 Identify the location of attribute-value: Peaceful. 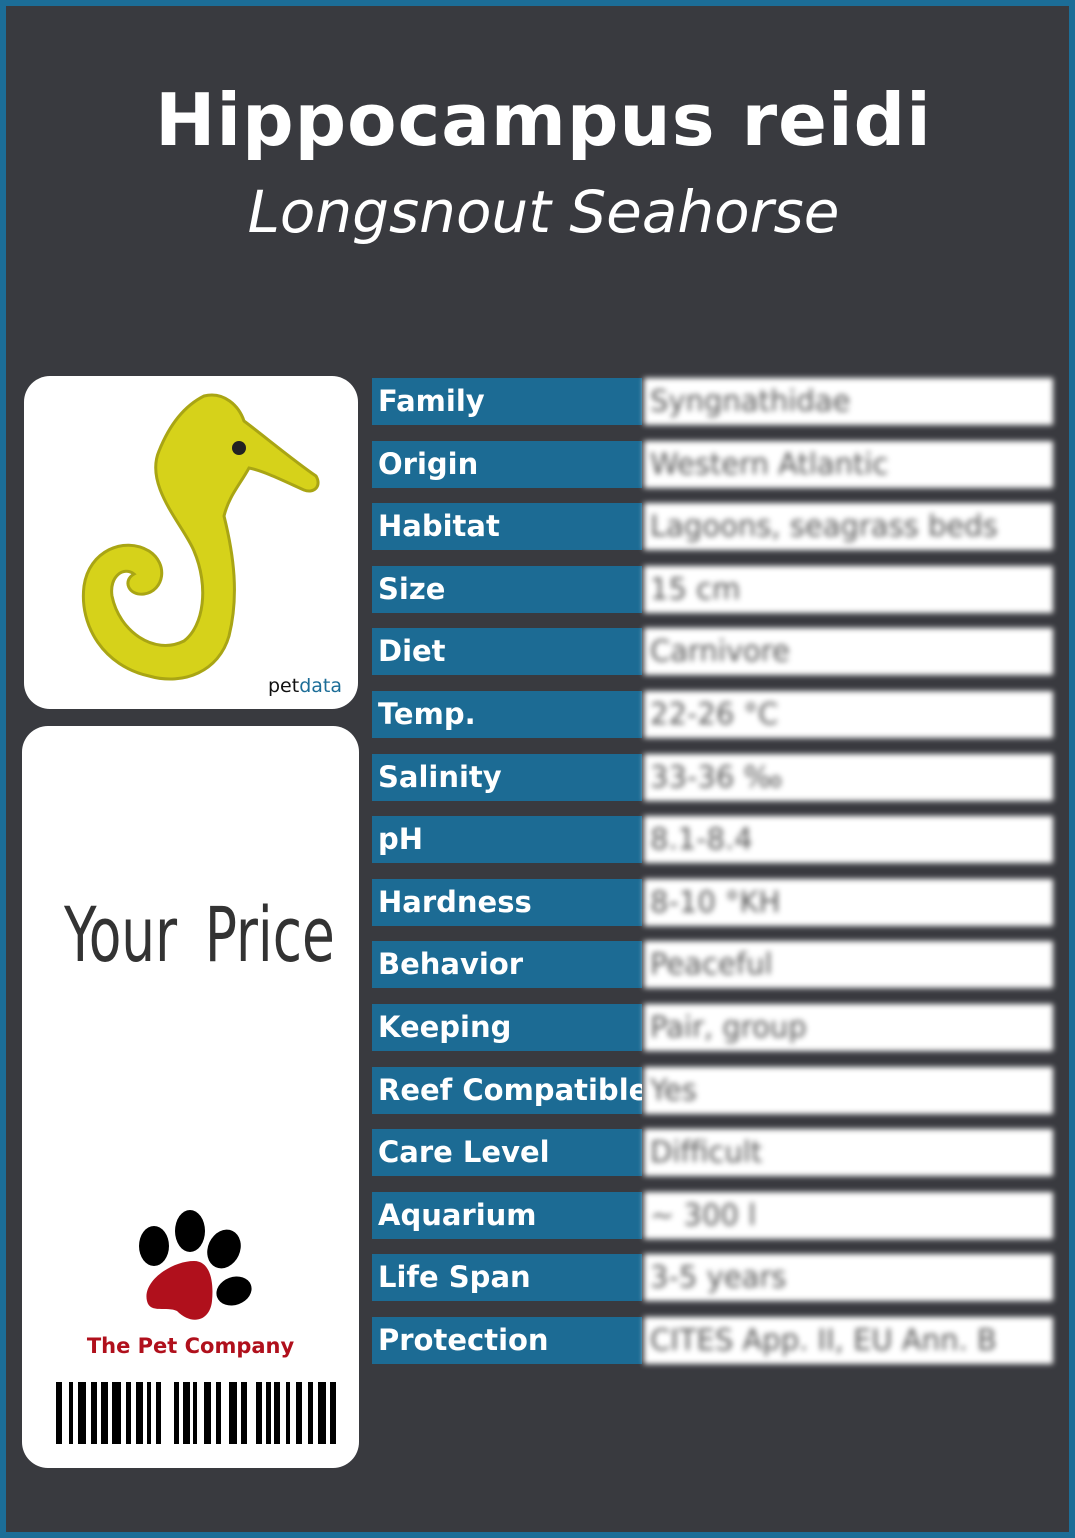
(848, 965).